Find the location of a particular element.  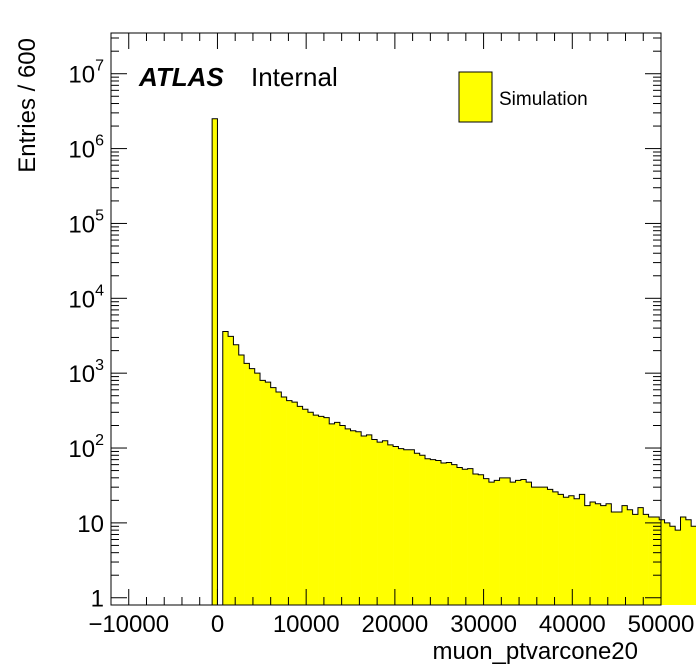

x-tick-label: 10000 is located at coordinates (306, 624).